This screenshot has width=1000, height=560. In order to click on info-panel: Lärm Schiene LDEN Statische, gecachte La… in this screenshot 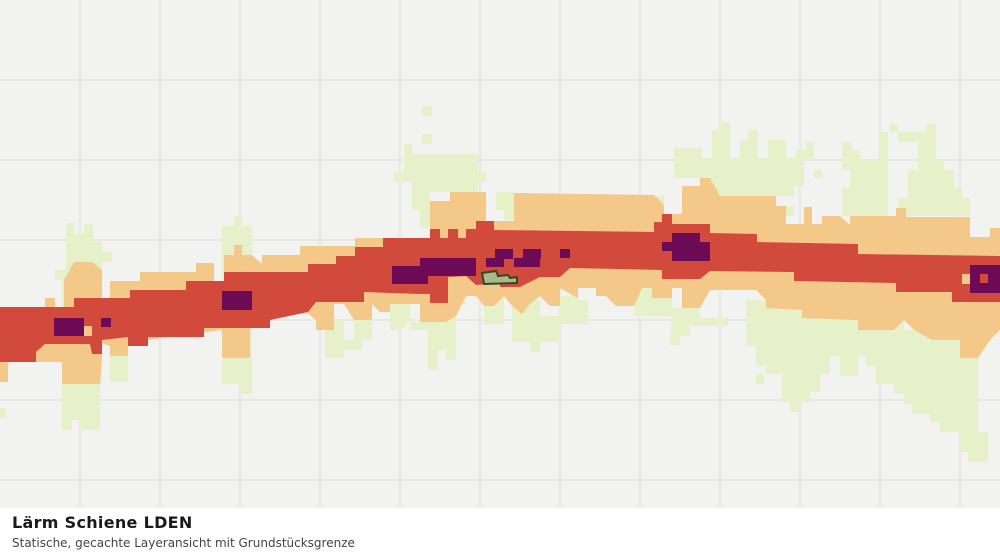, I will do `click(500, 534)`.